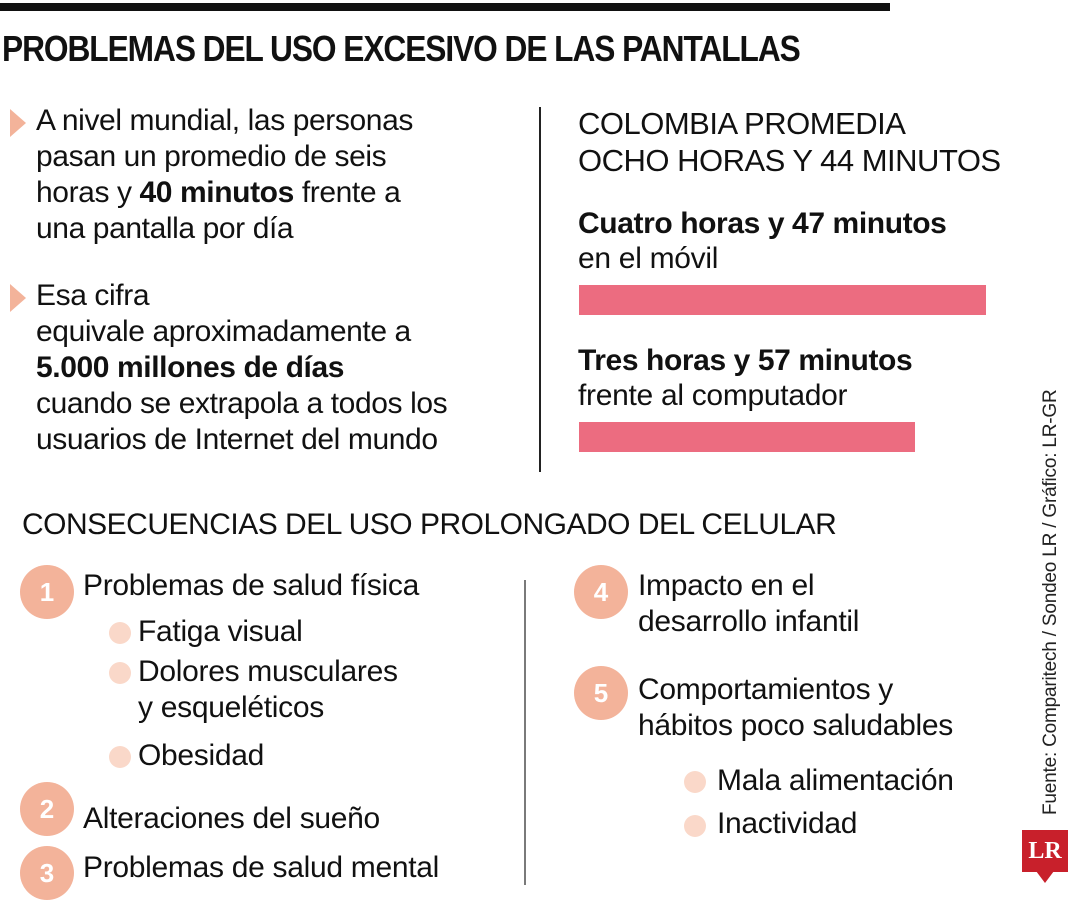  Describe the element at coordinates (217, 192) in the screenshot. I see `highlight-40-minutos: 40 minutos` at that location.